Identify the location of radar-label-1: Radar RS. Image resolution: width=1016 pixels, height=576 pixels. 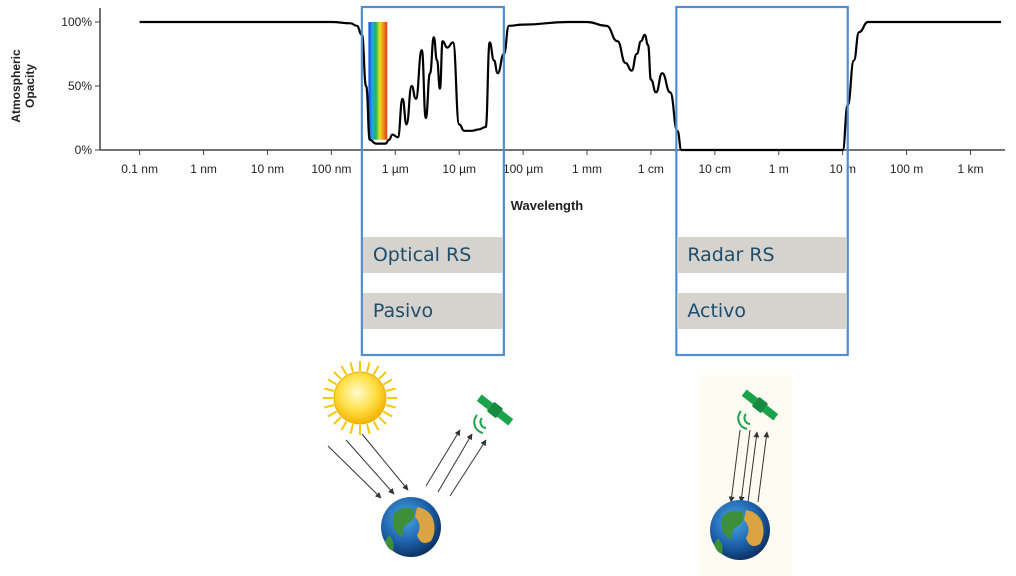
(762, 255).